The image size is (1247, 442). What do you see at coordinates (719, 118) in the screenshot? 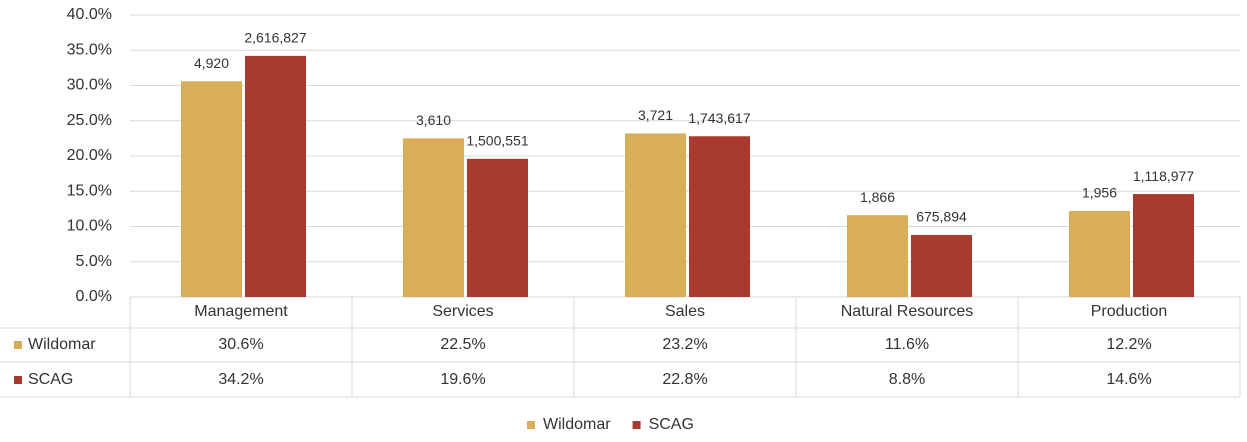
I see `data-label: 1,743,617` at bounding box center [719, 118].